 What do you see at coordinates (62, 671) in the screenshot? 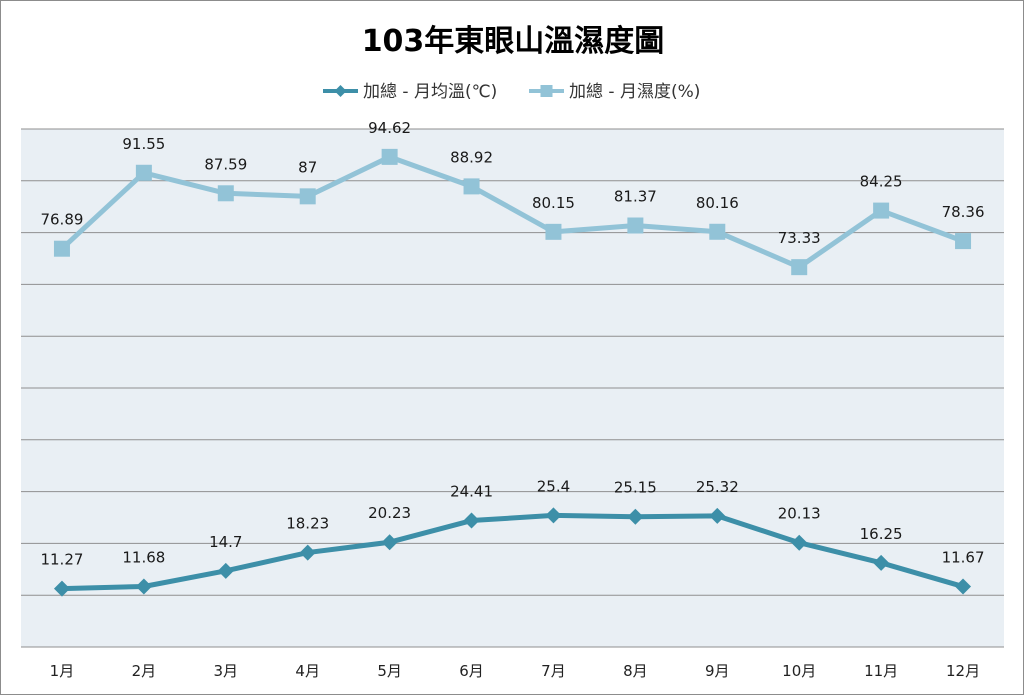
I see `x-tick-label: 1月` at bounding box center [62, 671].